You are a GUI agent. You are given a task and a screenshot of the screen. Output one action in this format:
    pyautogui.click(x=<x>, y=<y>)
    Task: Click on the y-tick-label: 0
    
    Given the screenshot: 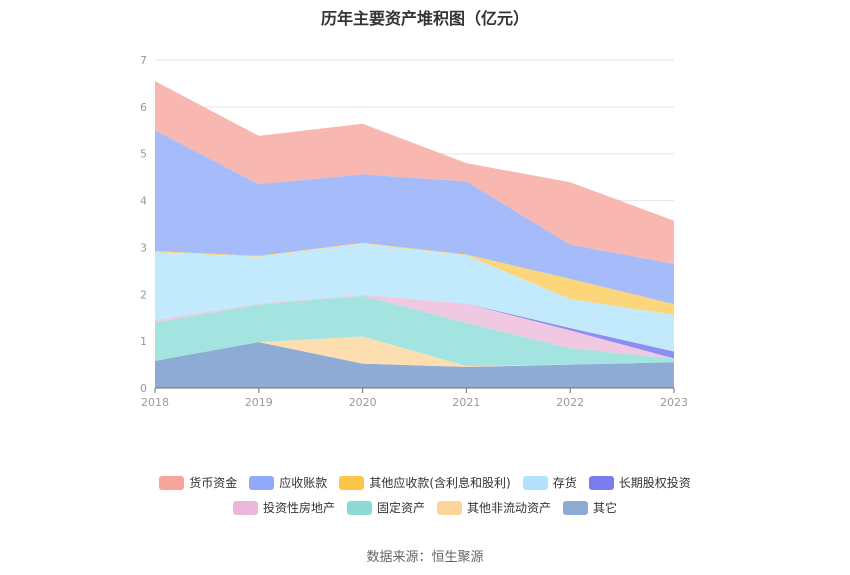 What is the action you would take?
    pyautogui.click(x=143, y=388)
    